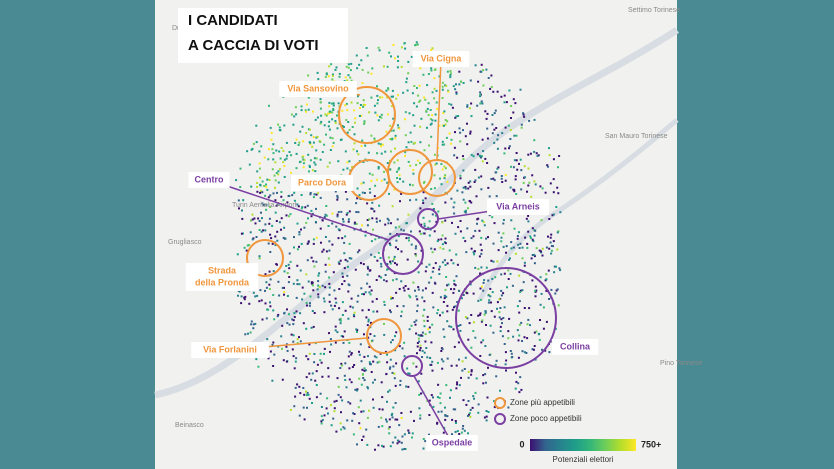  What do you see at coordinates (367, 115) in the screenshot?
I see `zone-circle` at bounding box center [367, 115].